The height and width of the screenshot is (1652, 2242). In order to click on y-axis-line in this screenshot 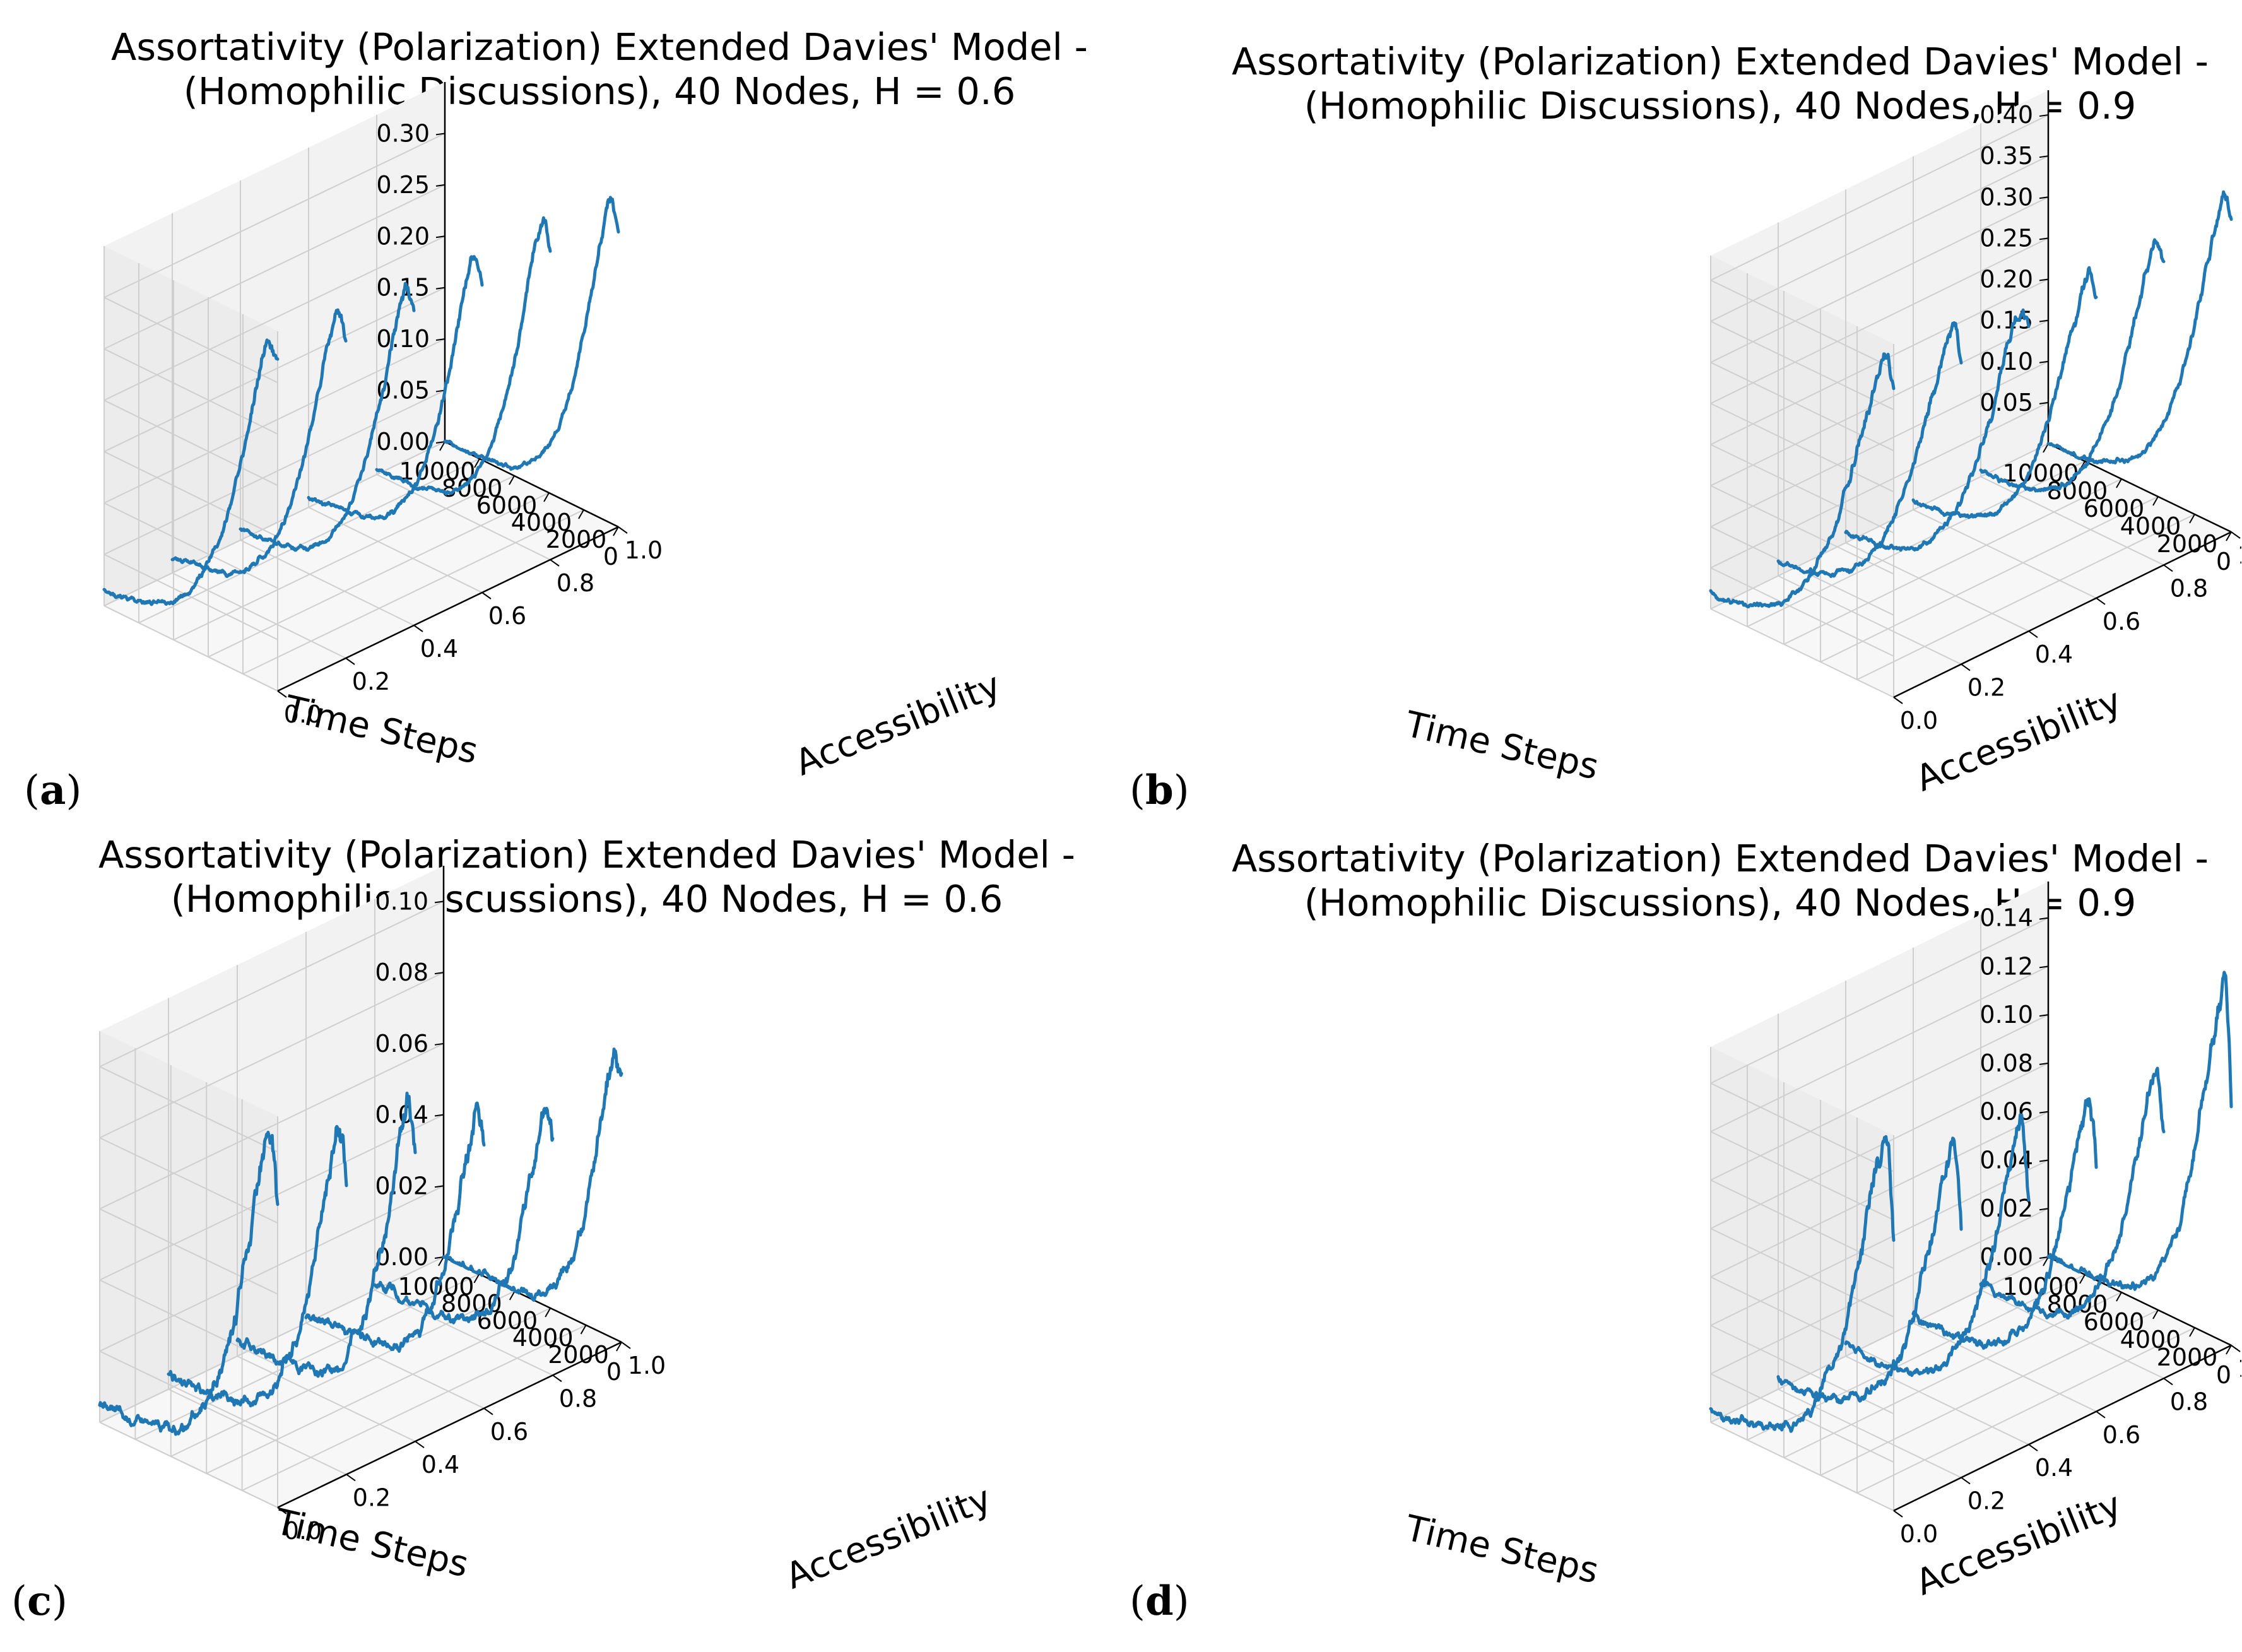, I will do `click(448, 609)`.